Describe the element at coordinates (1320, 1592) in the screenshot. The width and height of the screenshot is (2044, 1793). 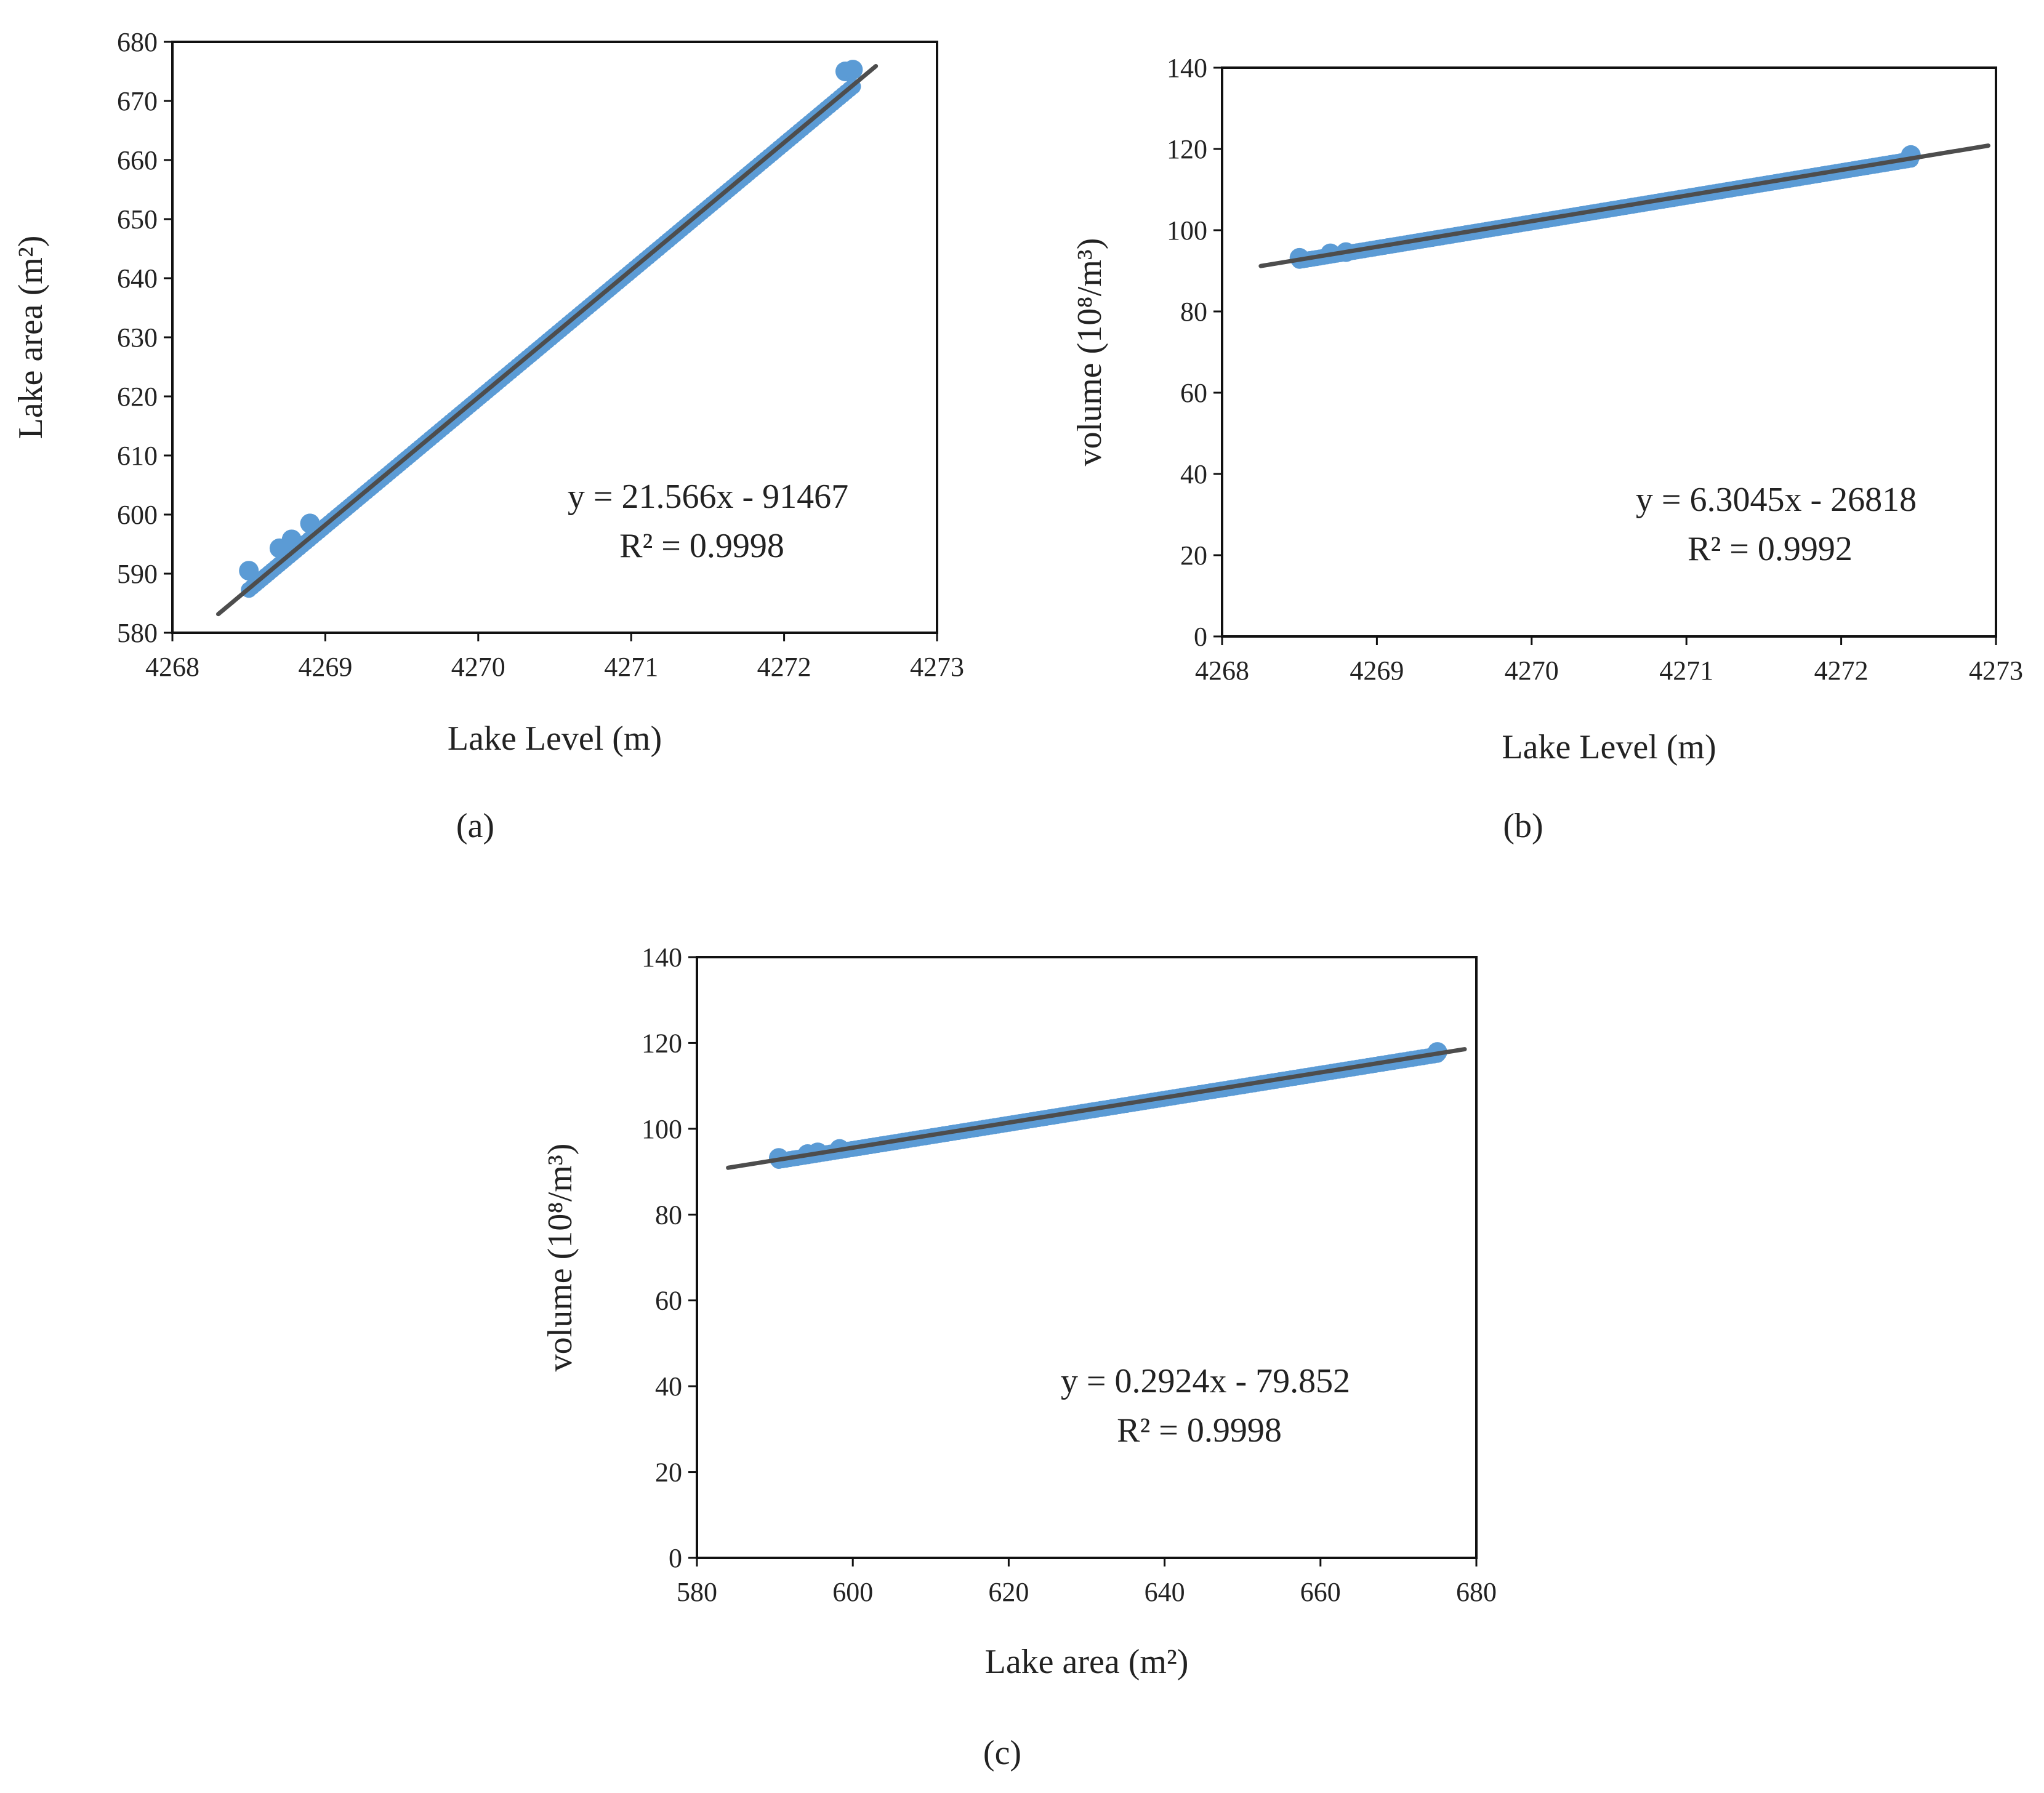
I see `x-tick-label: 660` at that location.